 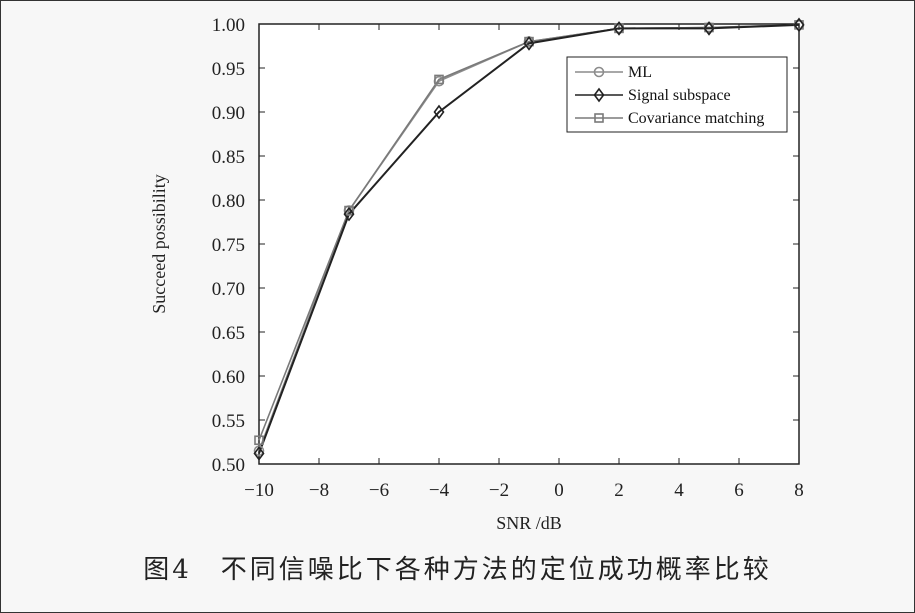 I want to click on x-tick-label: −4, so click(x=439, y=490).